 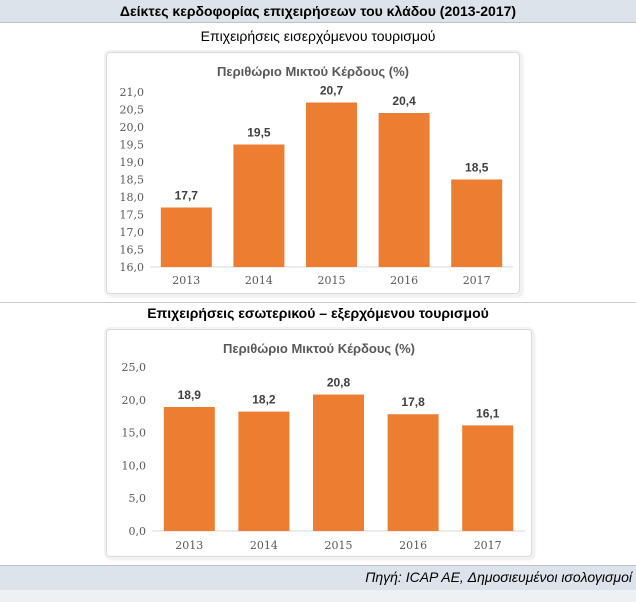 What do you see at coordinates (318, 36) in the screenshot?
I see `section-title-inbound: Επιχειρήσεις εισερχόμενου τουρισμού` at bounding box center [318, 36].